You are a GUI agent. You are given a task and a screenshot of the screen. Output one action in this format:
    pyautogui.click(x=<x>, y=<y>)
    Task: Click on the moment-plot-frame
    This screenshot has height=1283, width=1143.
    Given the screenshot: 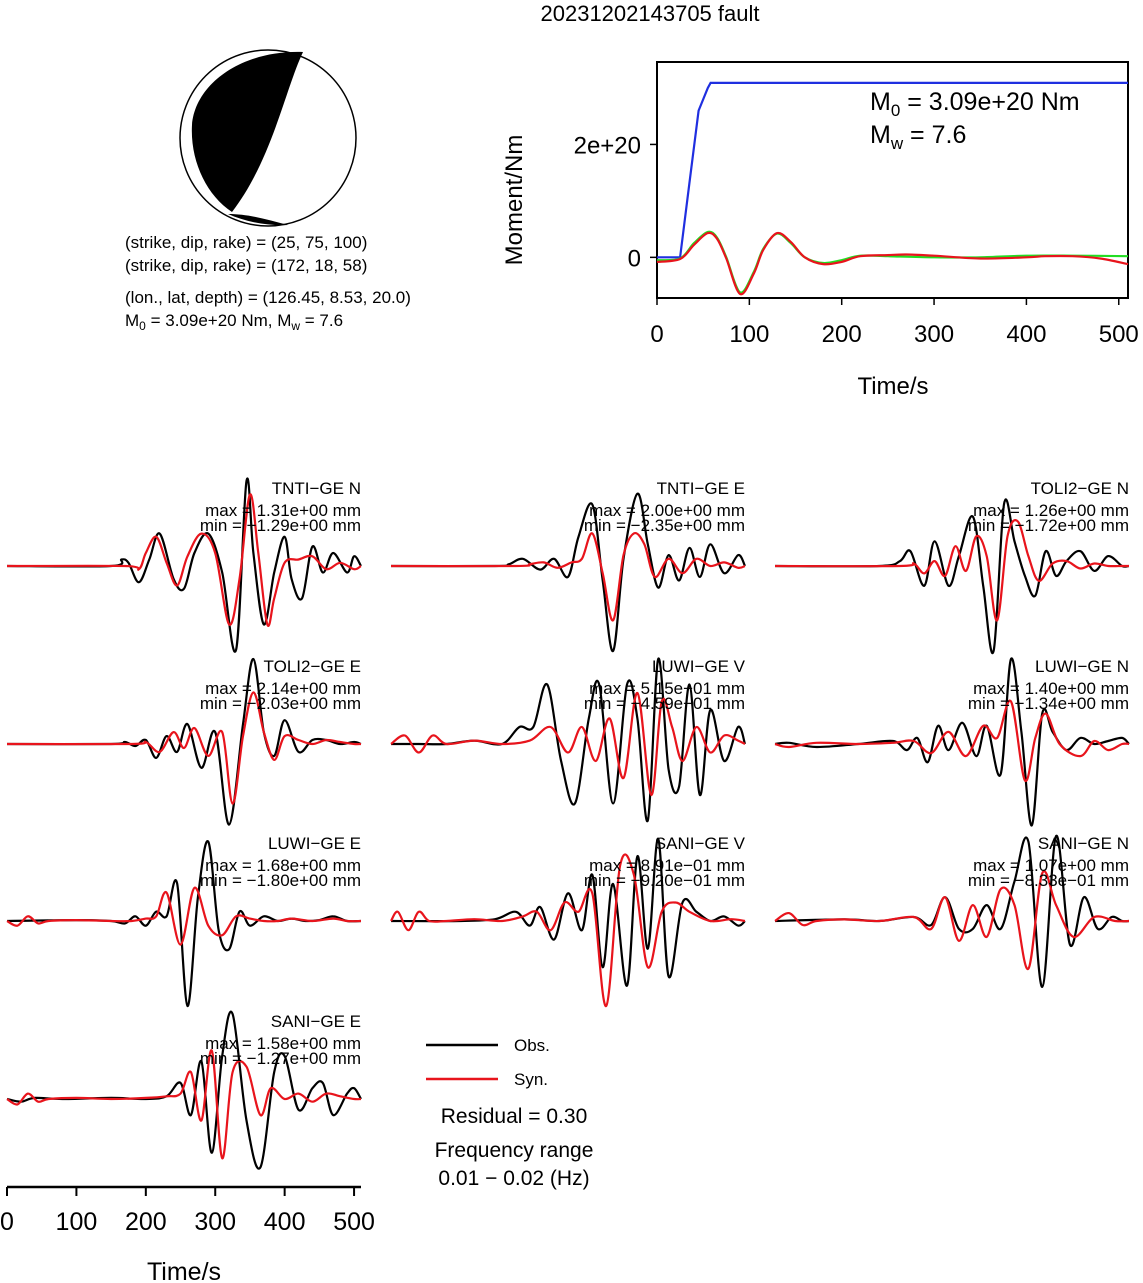 What is the action you would take?
    pyautogui.click(x=892, y=180)
    